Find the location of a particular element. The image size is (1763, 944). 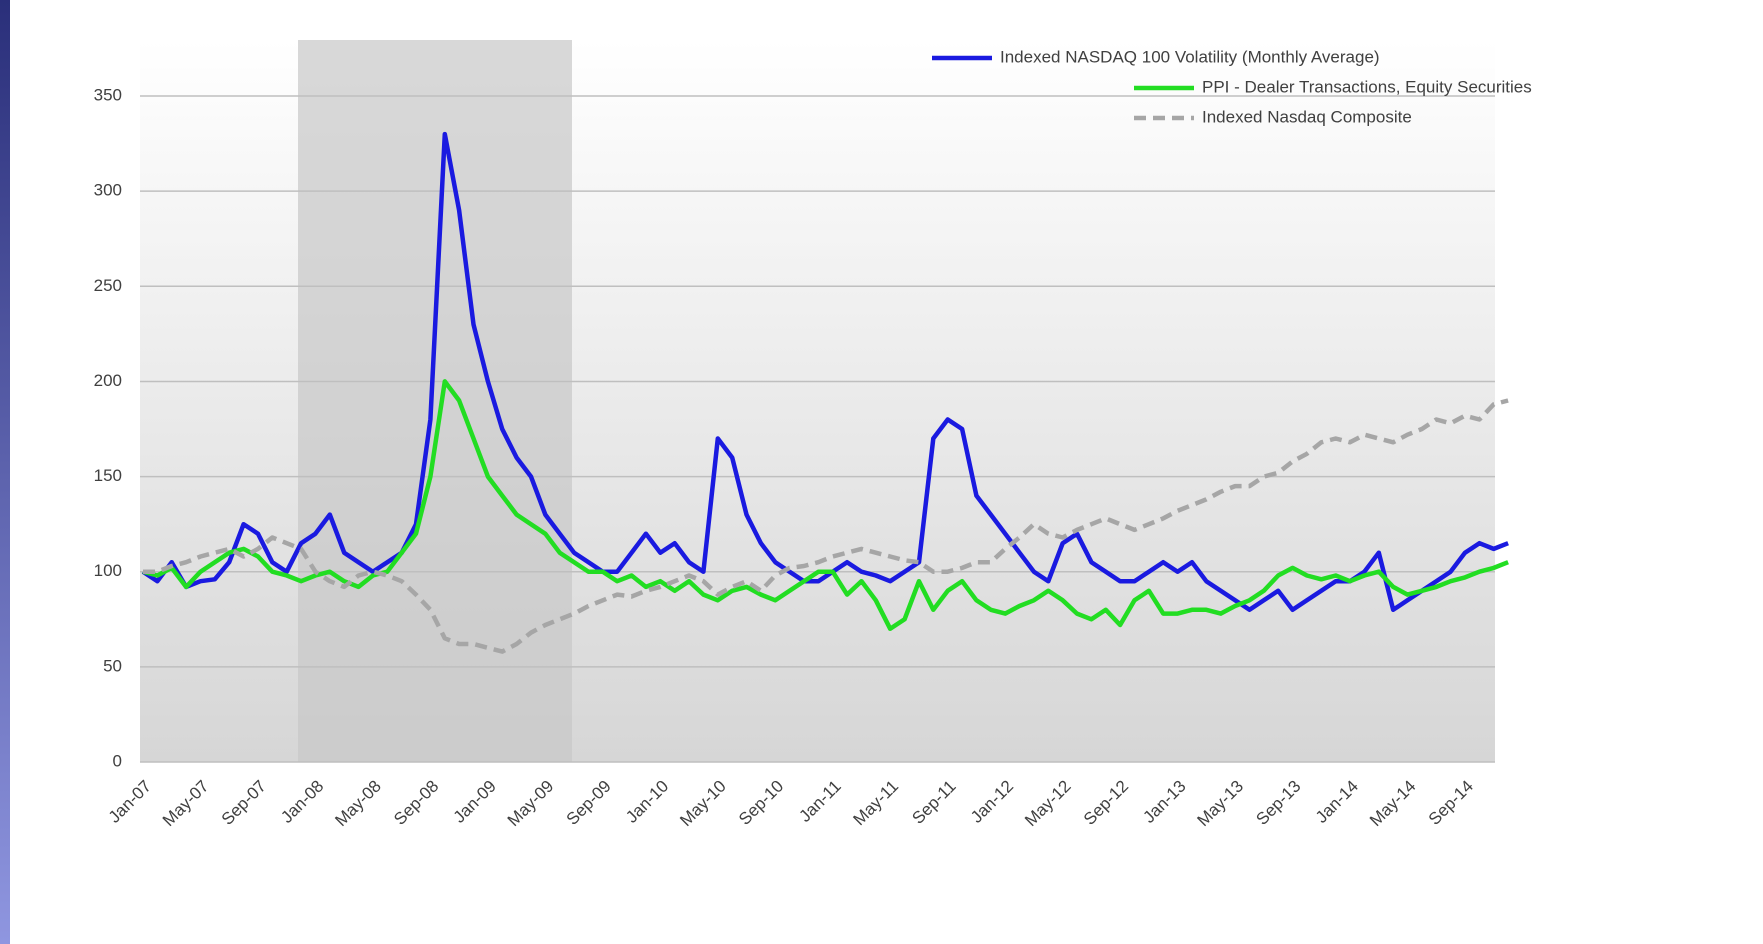

x-tick-label: Sep-14 is located at coordinates (1451, 803).